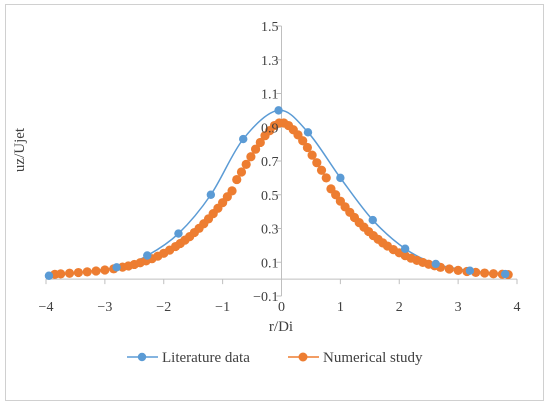  Describe the element at coordinates (270, 95) in the screenshot. I see `y-tick-label: 1.1` at that location.